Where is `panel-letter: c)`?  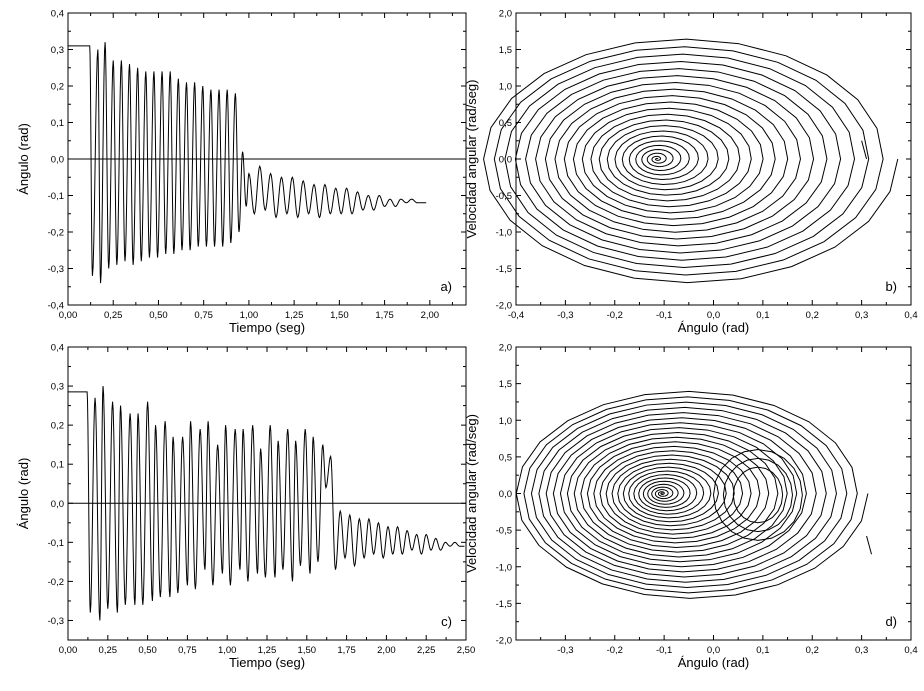
panel-letter: c) is located at coordinates (446, 621).